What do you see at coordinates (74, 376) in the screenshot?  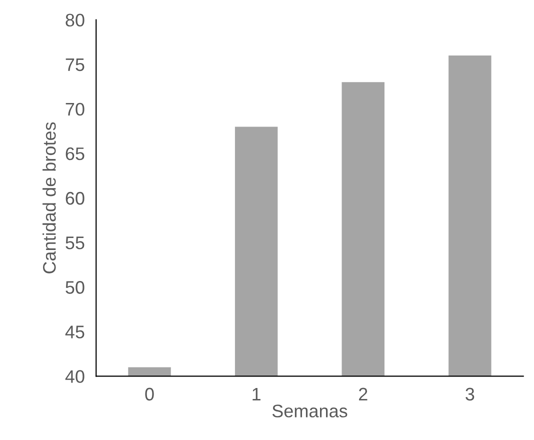 I see `y-tick-label: 40` at bounding box center [74, 376].